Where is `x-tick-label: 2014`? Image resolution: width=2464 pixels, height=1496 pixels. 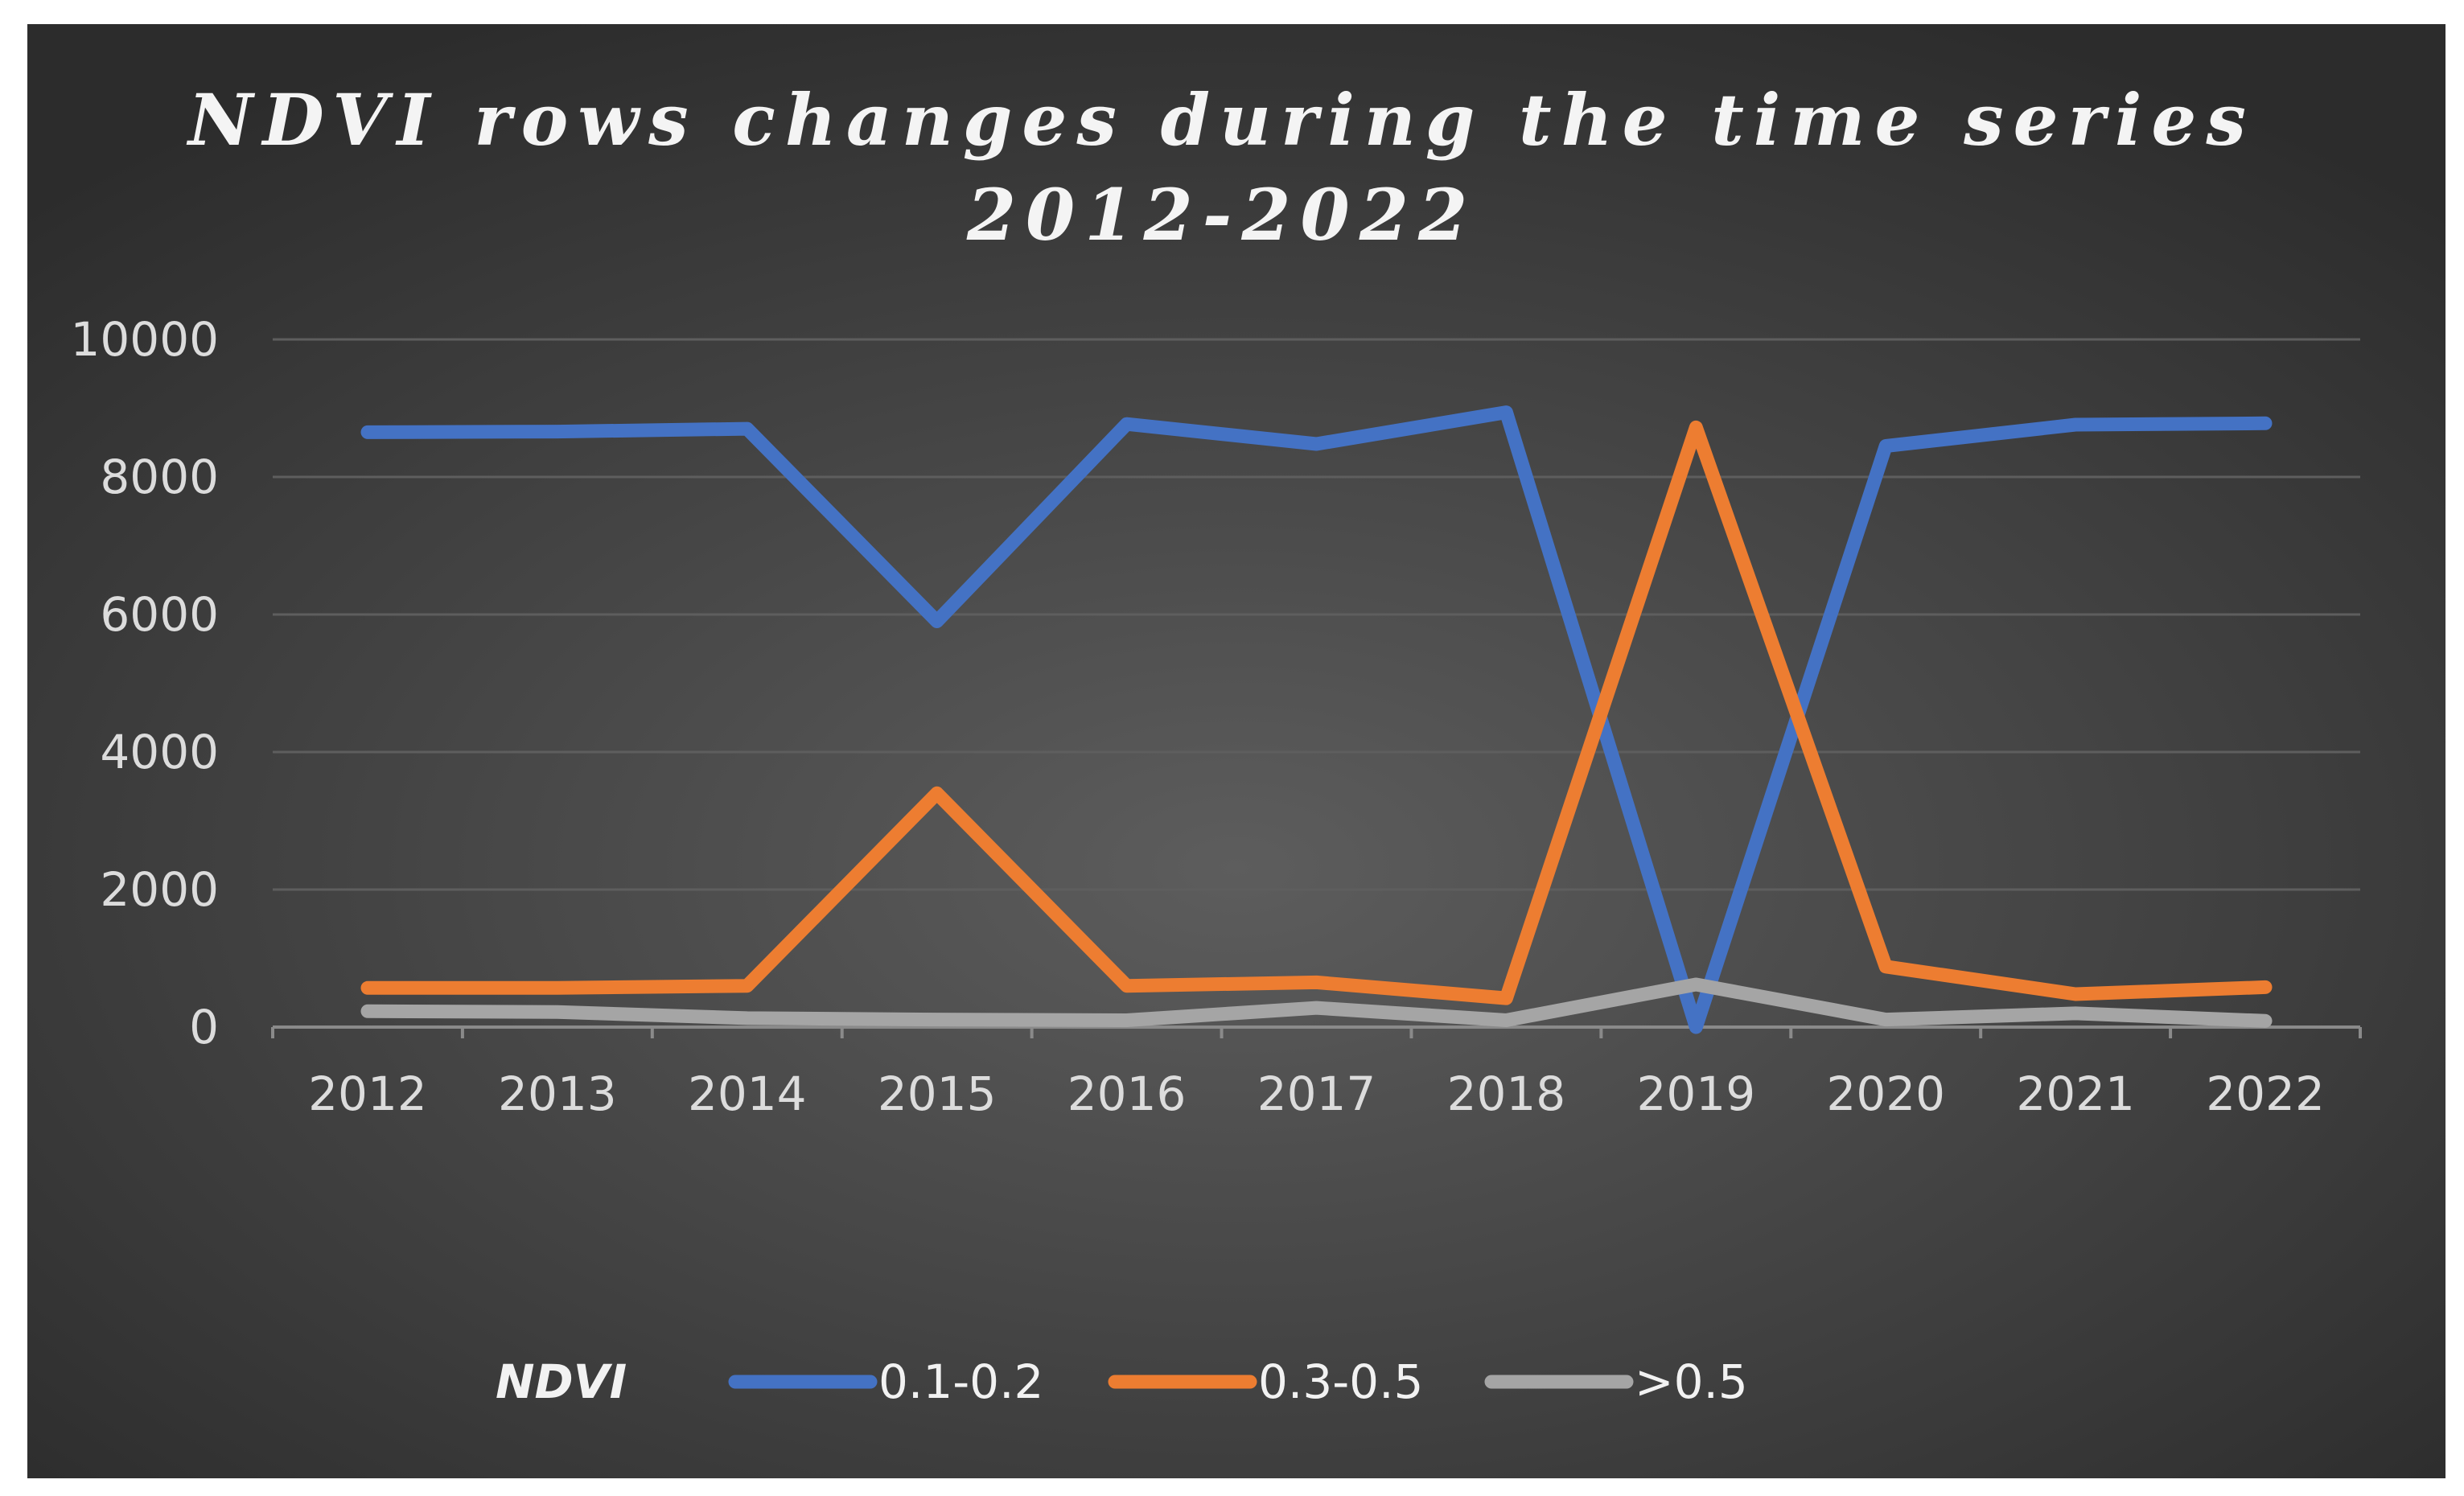
x-tick-label: 2014 is located at coordinates (747, 1094).